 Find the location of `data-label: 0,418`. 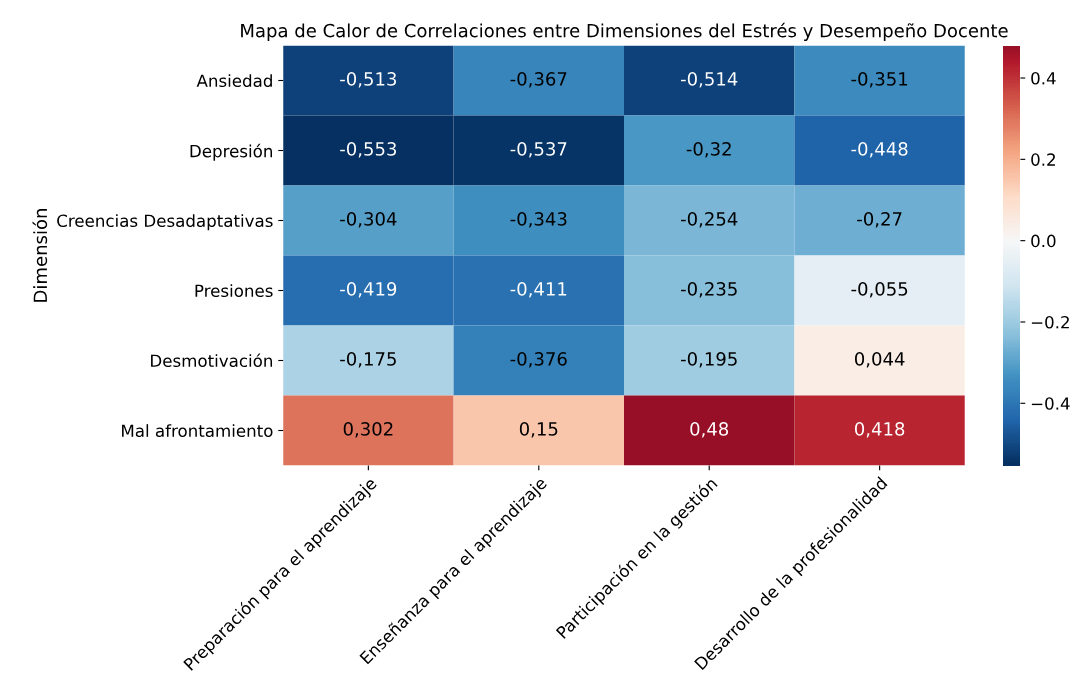

data-label: 0,418 is located at coordinates (879, 430).